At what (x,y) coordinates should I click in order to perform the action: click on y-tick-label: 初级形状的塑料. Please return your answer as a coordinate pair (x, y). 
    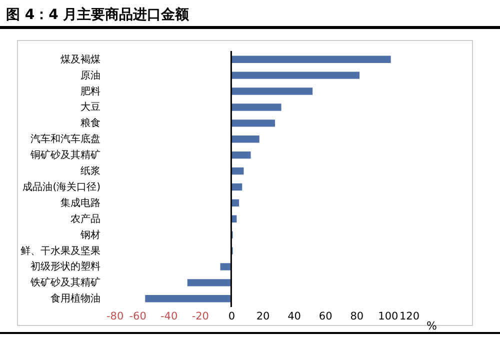
    Looking at the image, I should click on (65, 266).